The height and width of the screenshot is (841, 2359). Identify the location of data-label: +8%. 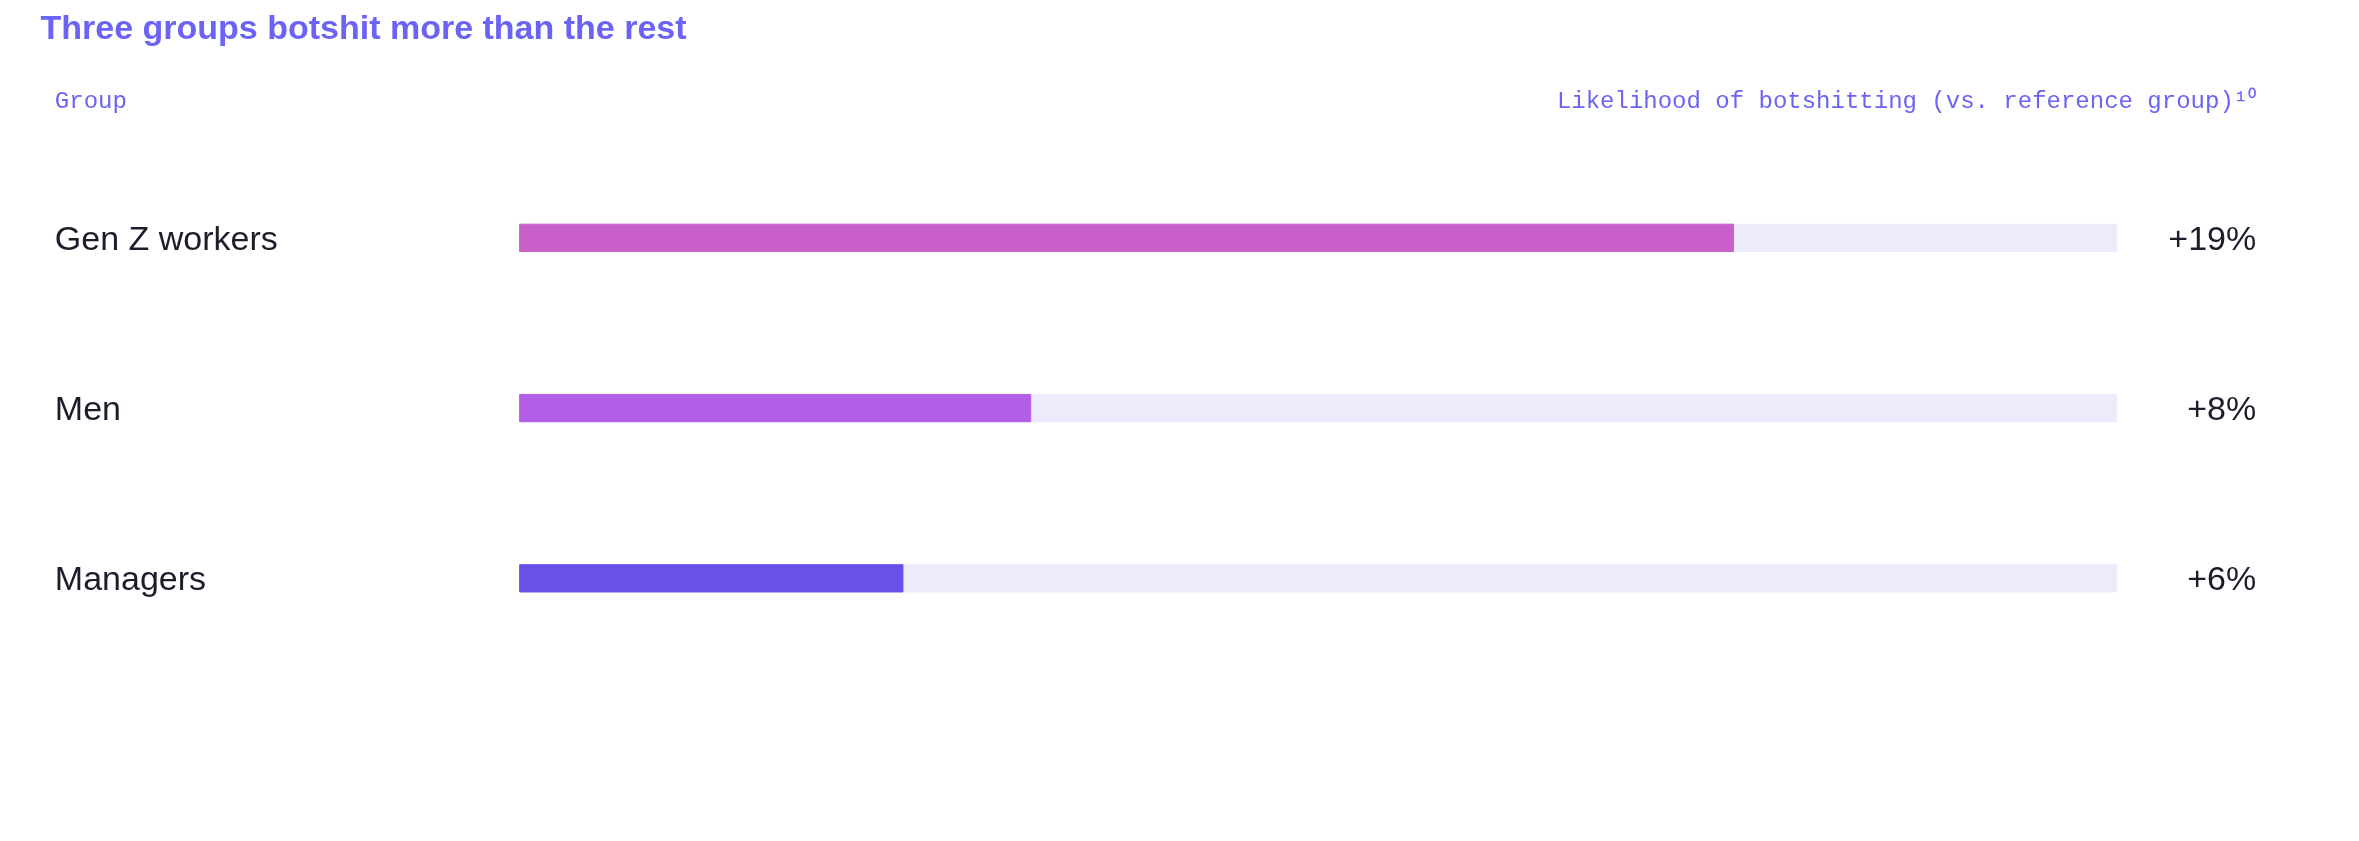
(2222, 408).